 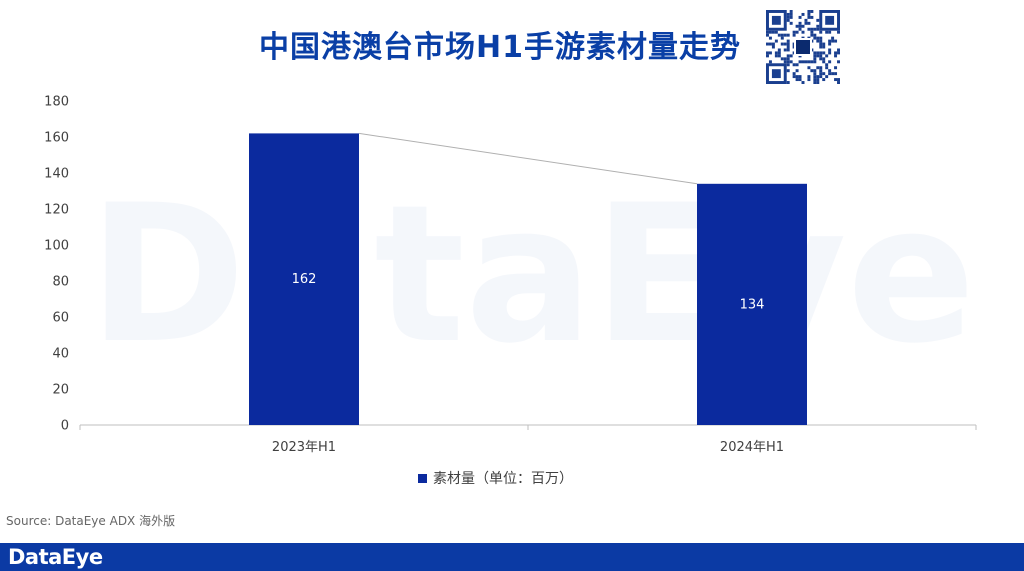 I want to click on x-tick-label: 2024年H1, so click(x=752, y=447).